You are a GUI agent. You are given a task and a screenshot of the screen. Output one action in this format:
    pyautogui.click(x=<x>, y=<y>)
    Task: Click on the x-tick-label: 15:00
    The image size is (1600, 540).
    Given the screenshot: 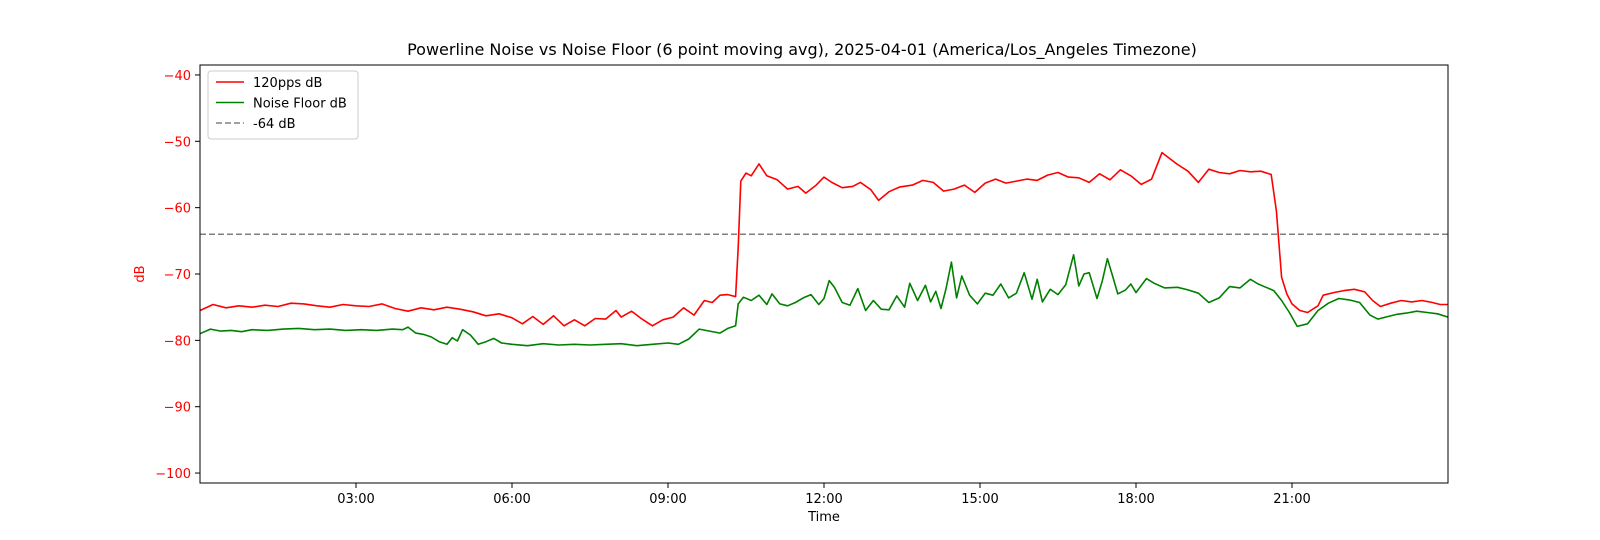 What is the action you would take?
    pyautogui.click(x=979, y=499)
    